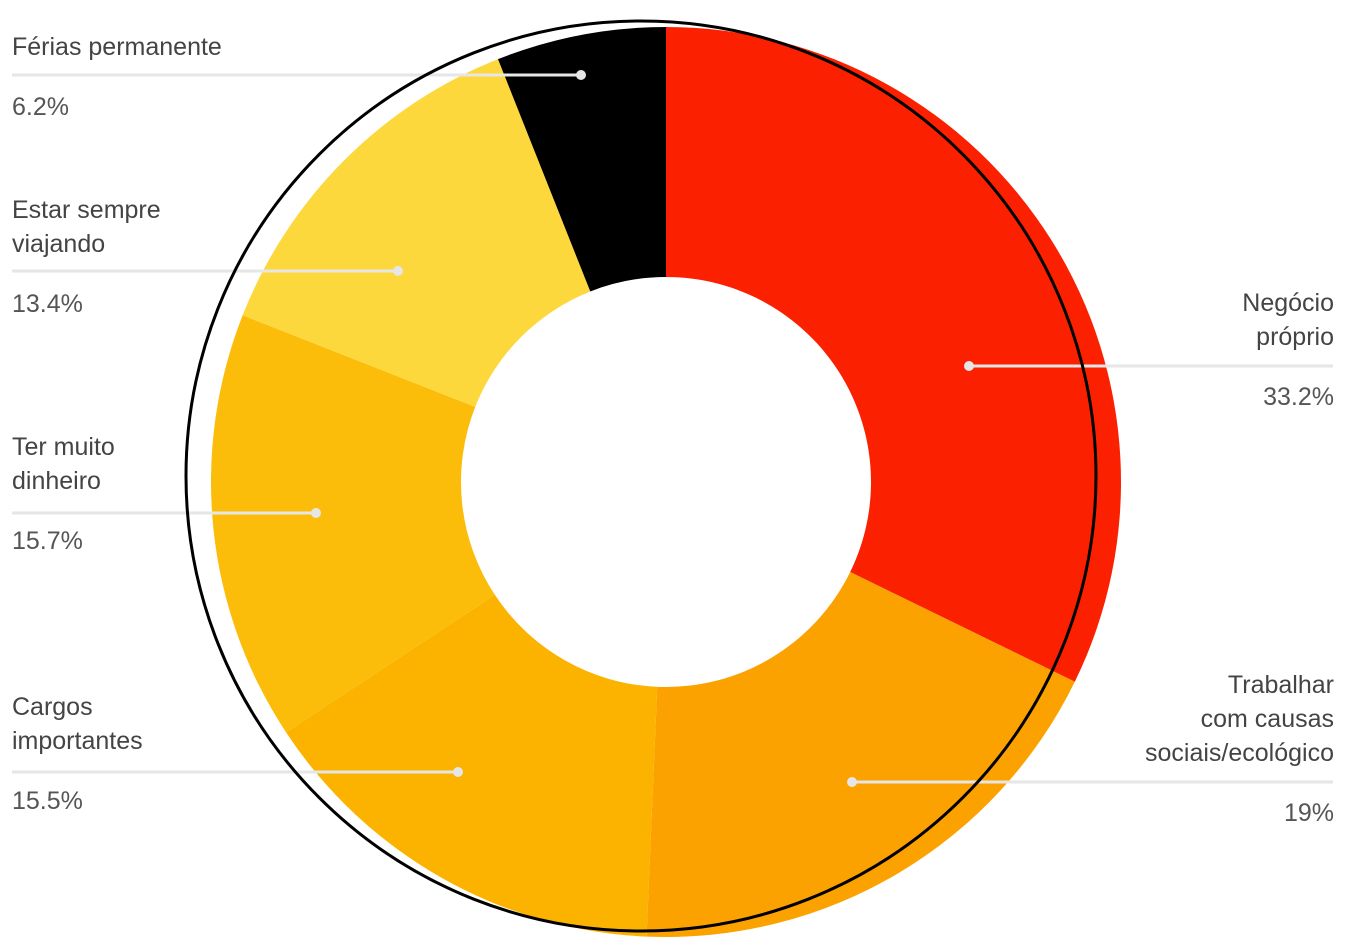 The height and width of the screenshot is (941, 1353). Describe the element at coordinates (1288, 320) in the screenshot. I see `slice-name: Negócio próprio` at that location.